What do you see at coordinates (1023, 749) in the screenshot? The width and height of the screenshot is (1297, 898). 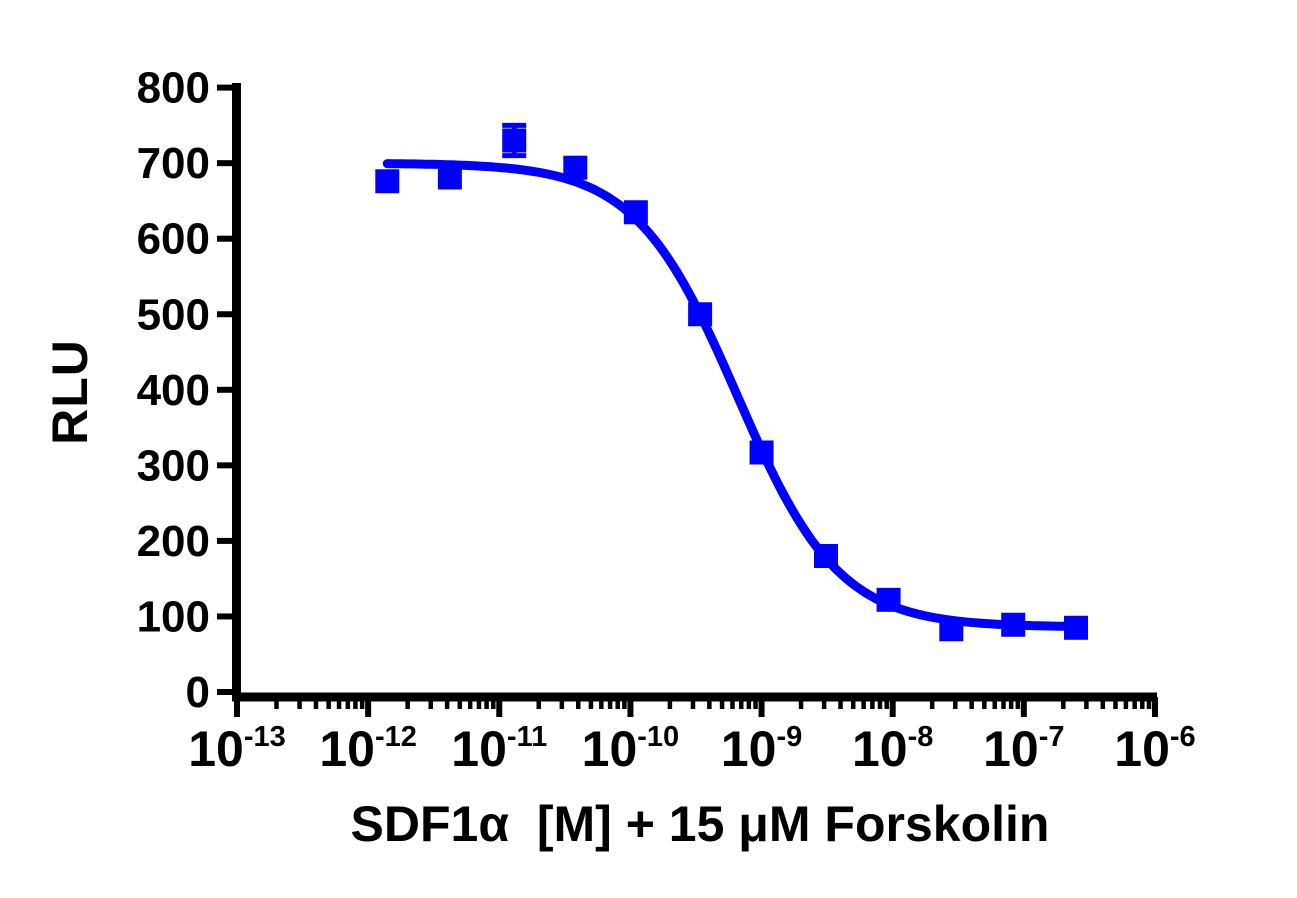 I see `x-tick-label: 10⁻⁷` at bounding box center [1023, 749].